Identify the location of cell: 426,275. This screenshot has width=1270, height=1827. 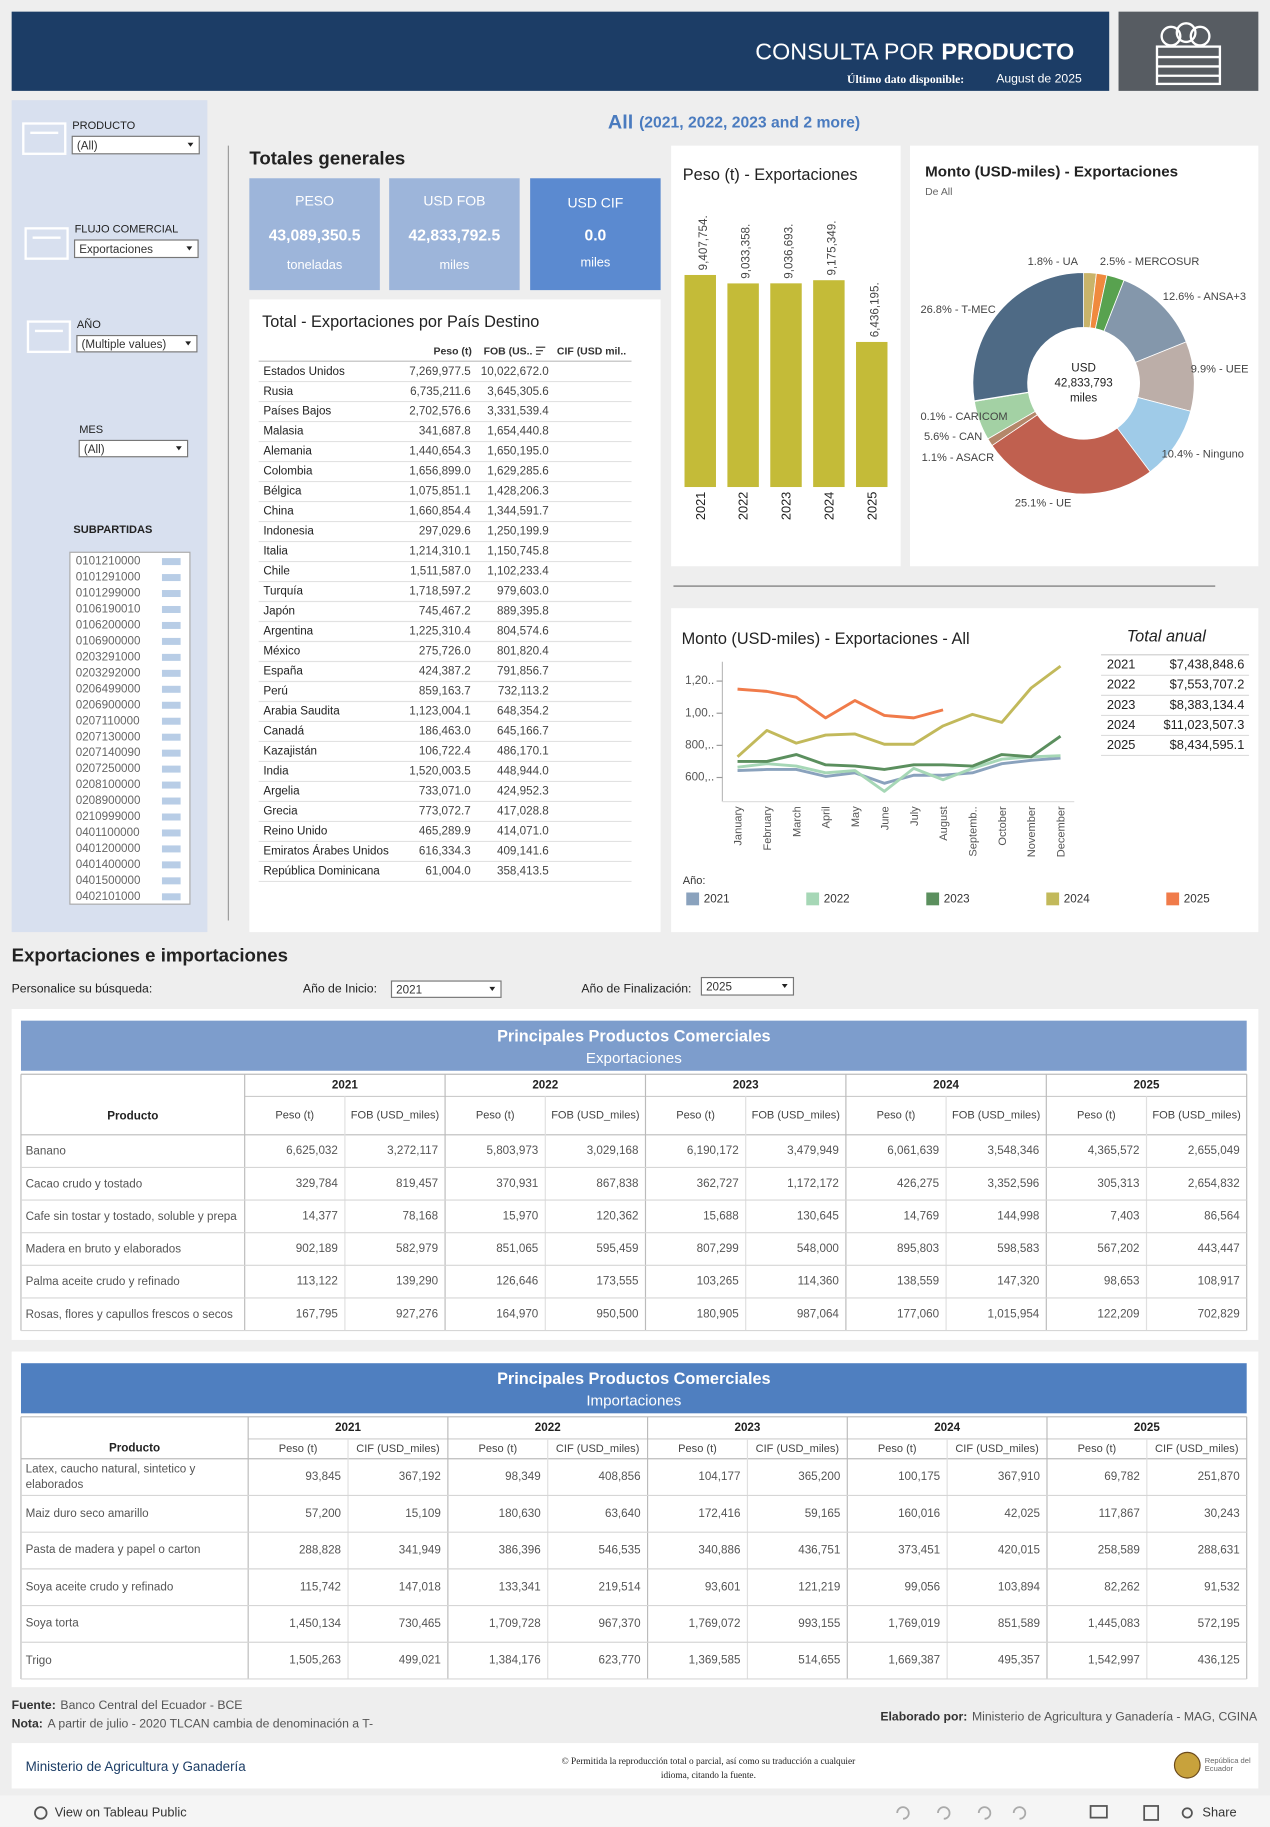
(918, 1183).